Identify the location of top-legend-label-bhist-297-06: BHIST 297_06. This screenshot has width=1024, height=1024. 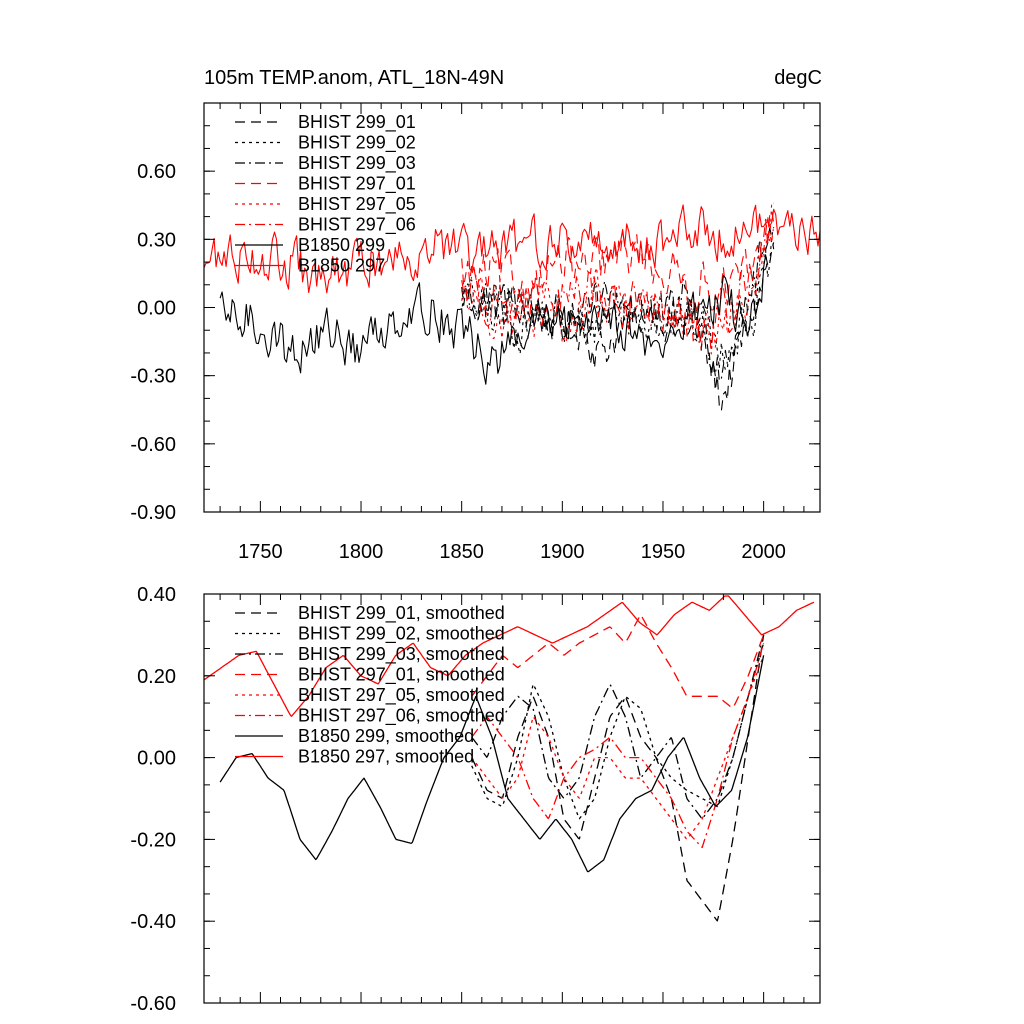
(357, 225).